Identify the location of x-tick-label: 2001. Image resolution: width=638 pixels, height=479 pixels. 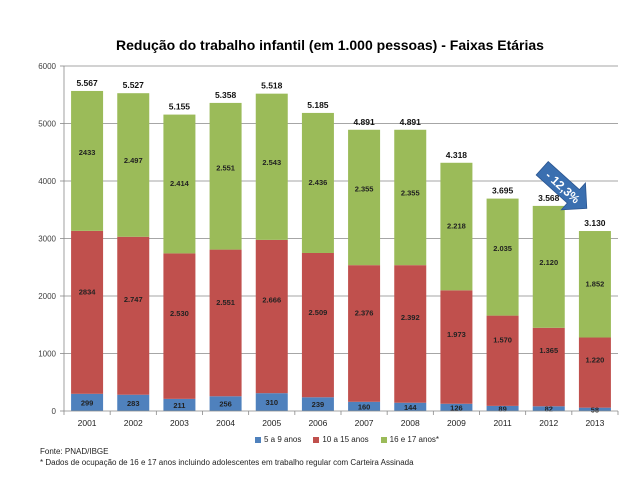
(87, 423).